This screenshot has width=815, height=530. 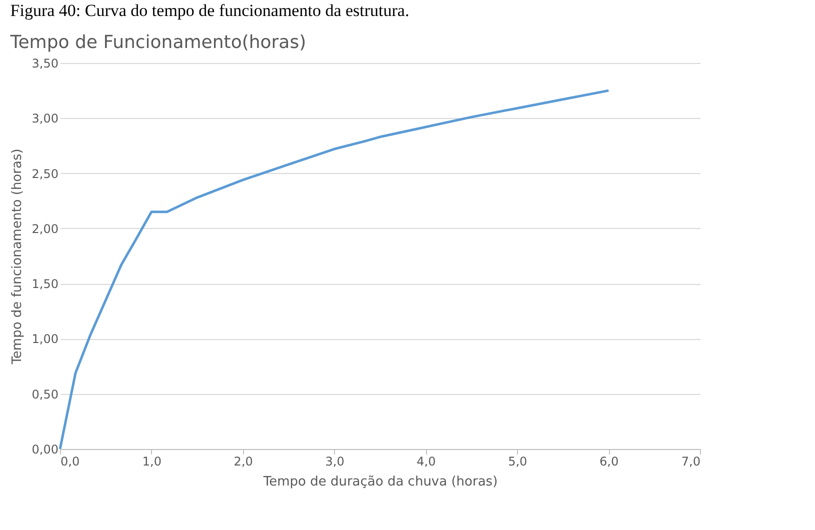 I want to click on y-tick-label: 0,50, so click(x=45, y=394).